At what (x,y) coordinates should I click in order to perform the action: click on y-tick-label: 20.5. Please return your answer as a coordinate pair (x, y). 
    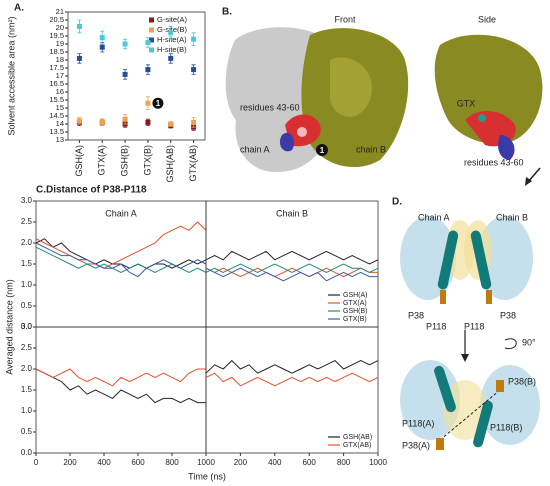
    Looking at the image, I should click on (56, 19).